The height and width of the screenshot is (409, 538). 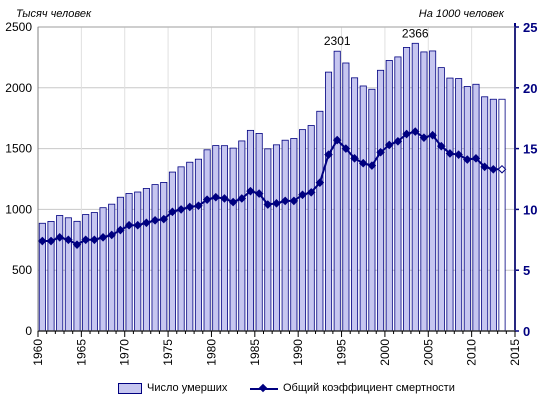 I want to click on x-tick-label: 1990, so click(x=298, y=352).